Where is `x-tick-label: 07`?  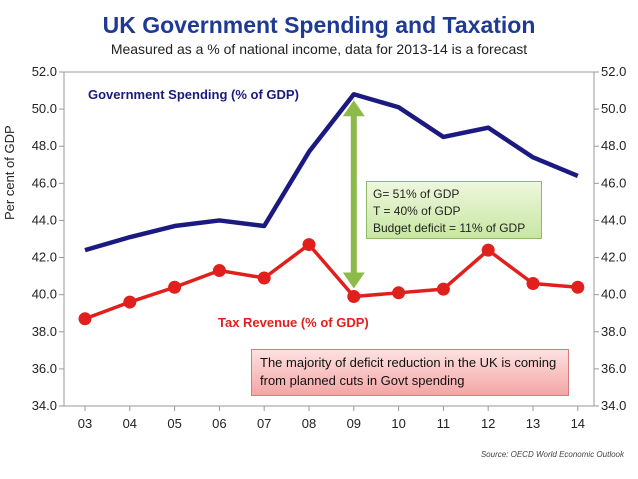 x-tick-label: 07 is located at coordinates (264, 423).